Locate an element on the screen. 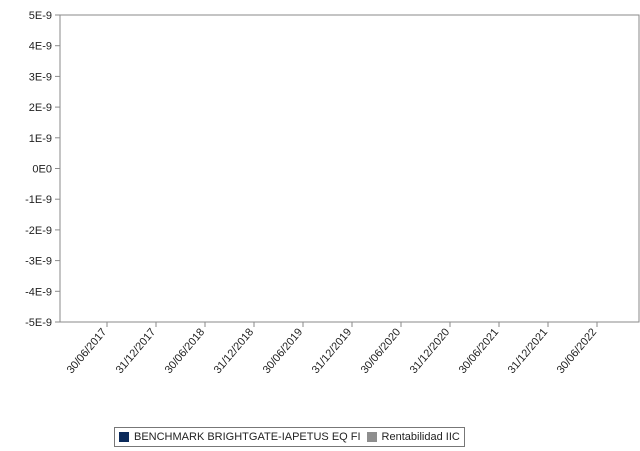 The width and height of the screenshot is (640, 451). x-tick-label: 30/06/2017 is located at coordinates (87, 351).